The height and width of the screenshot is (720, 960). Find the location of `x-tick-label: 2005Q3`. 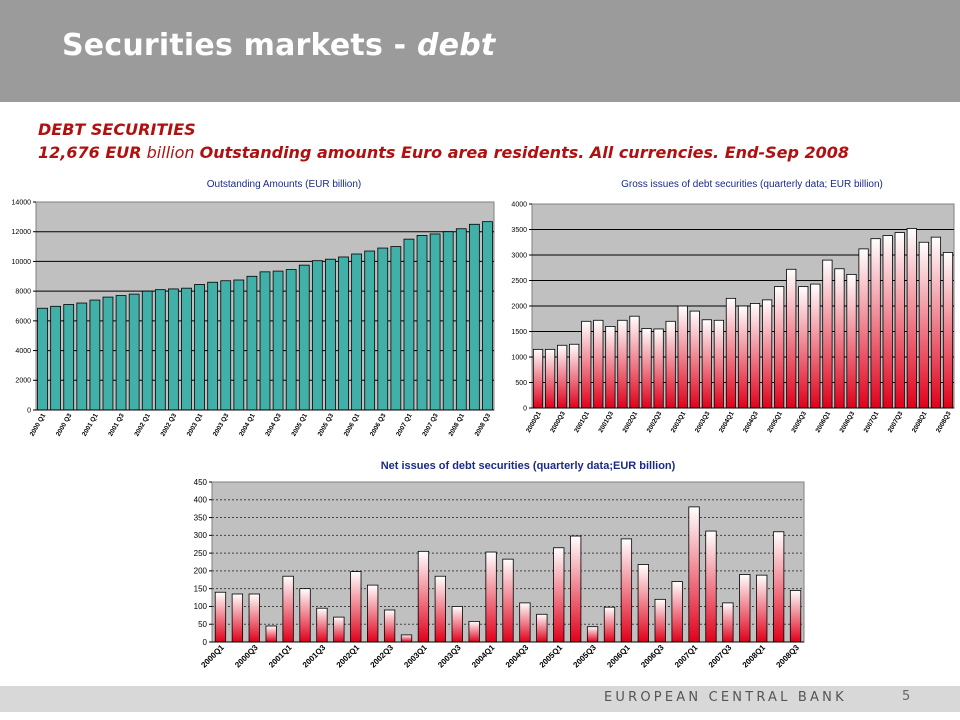

x-tick-label: 2005Q3 is located at coordinates (584, 656).